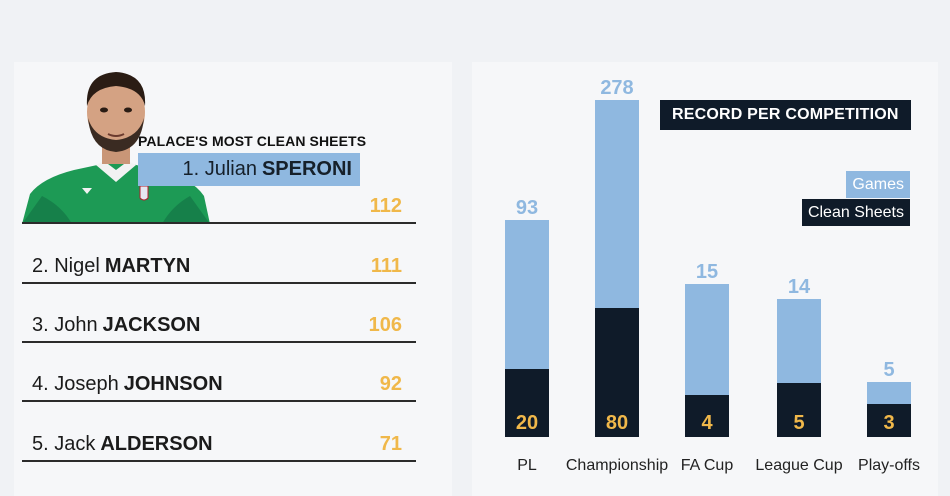 The image size is (950, 496). Describe the element at coordinates (386, 266) in the screenshot. I see `clean-sheets-value: 111` at that location.